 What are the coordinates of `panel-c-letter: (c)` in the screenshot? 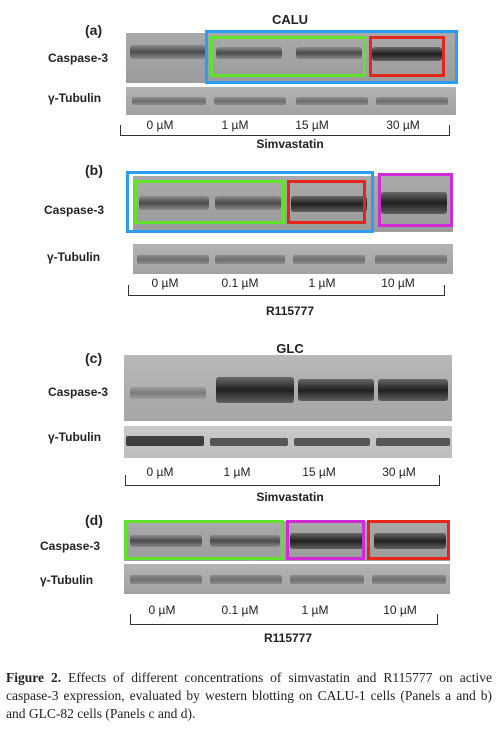 It's located at (94, 358).